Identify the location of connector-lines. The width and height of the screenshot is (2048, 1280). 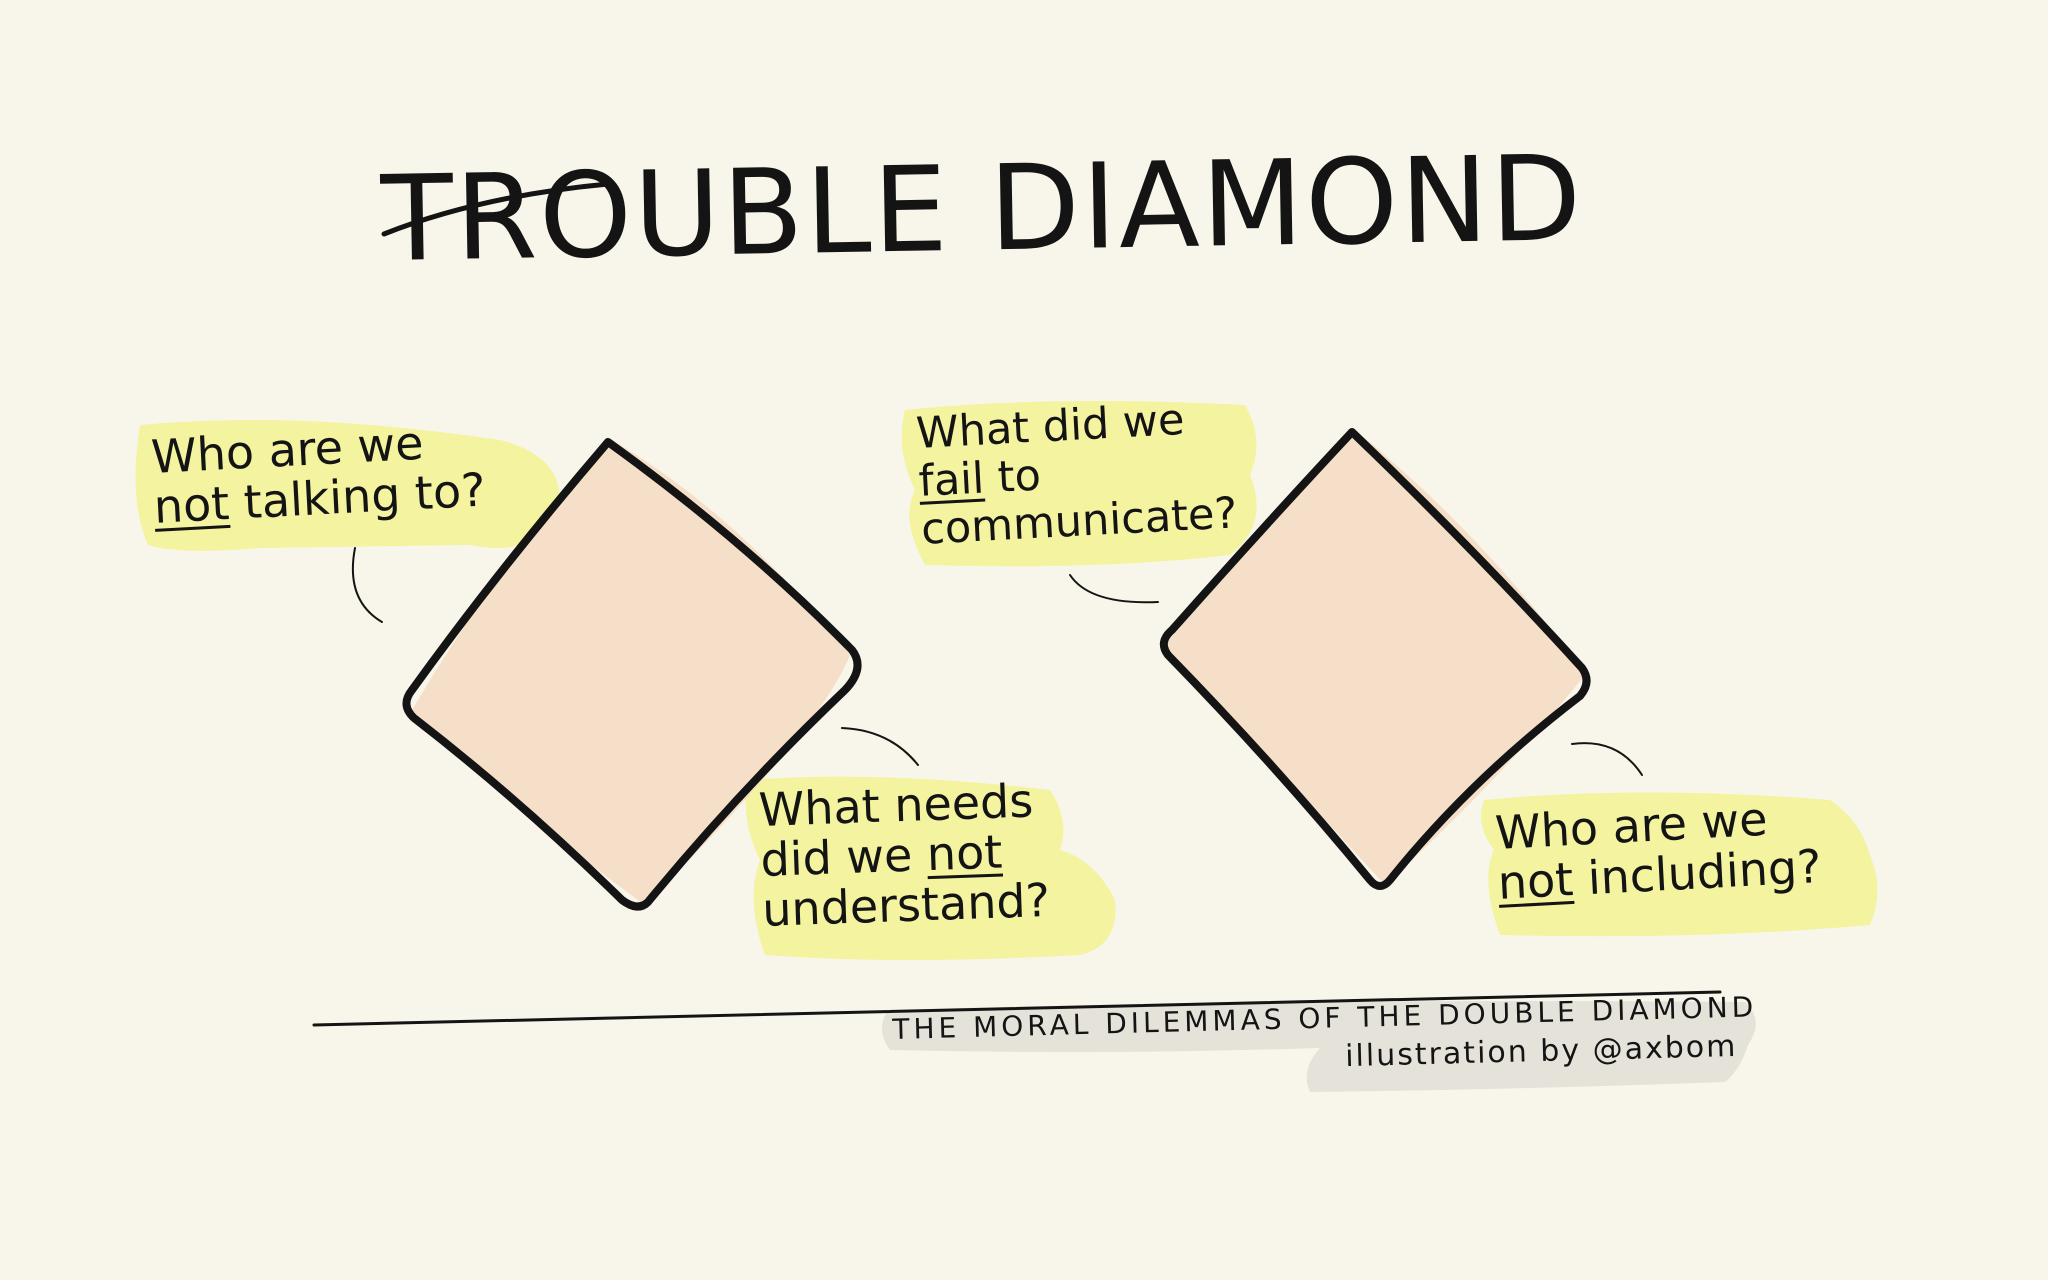
(997, 661).